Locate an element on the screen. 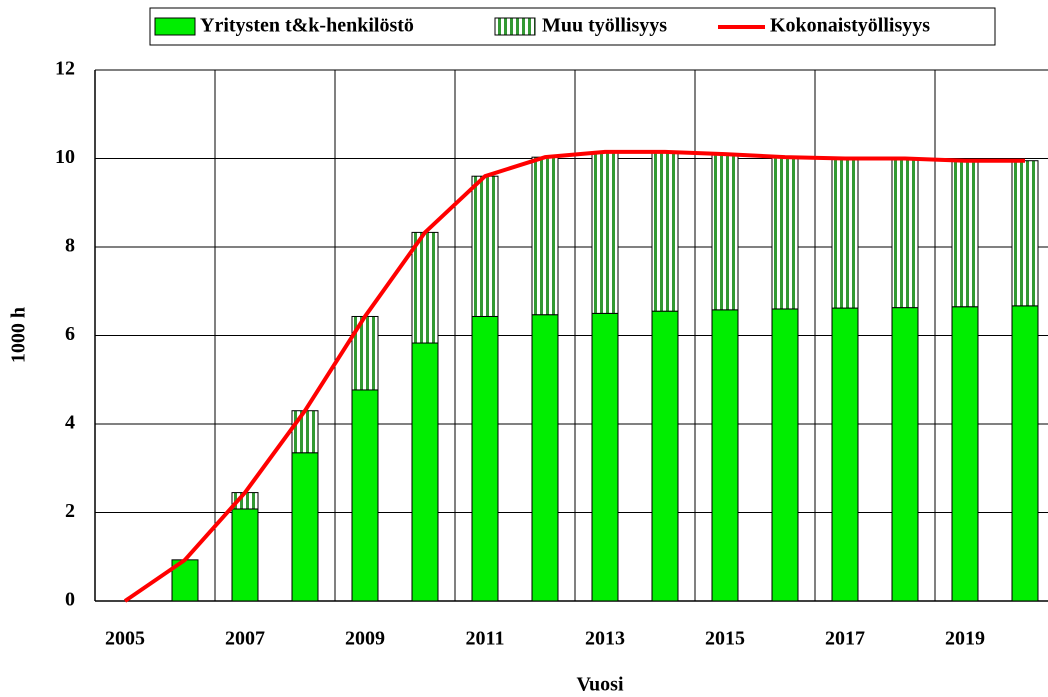 This screenshot has width=1048, height=697. x-tick-label: 2019 is located at coordinates (965, 639).